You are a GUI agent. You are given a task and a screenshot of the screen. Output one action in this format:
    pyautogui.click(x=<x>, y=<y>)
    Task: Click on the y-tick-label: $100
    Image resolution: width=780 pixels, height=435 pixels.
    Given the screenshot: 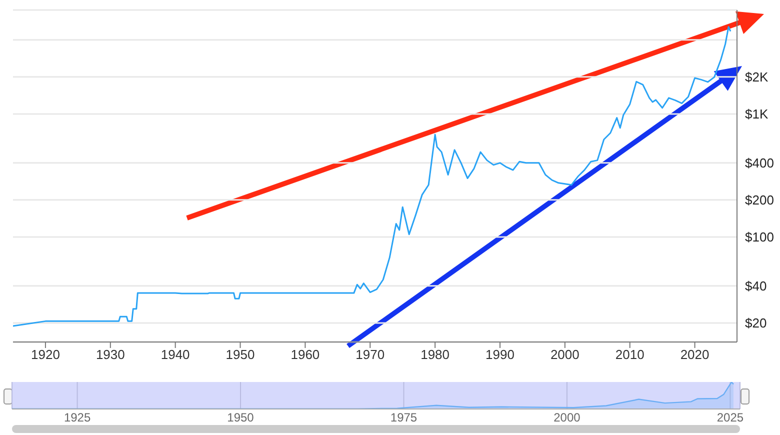 What is the action you would take?
    pyautogui.click(x=759, y=237)
    